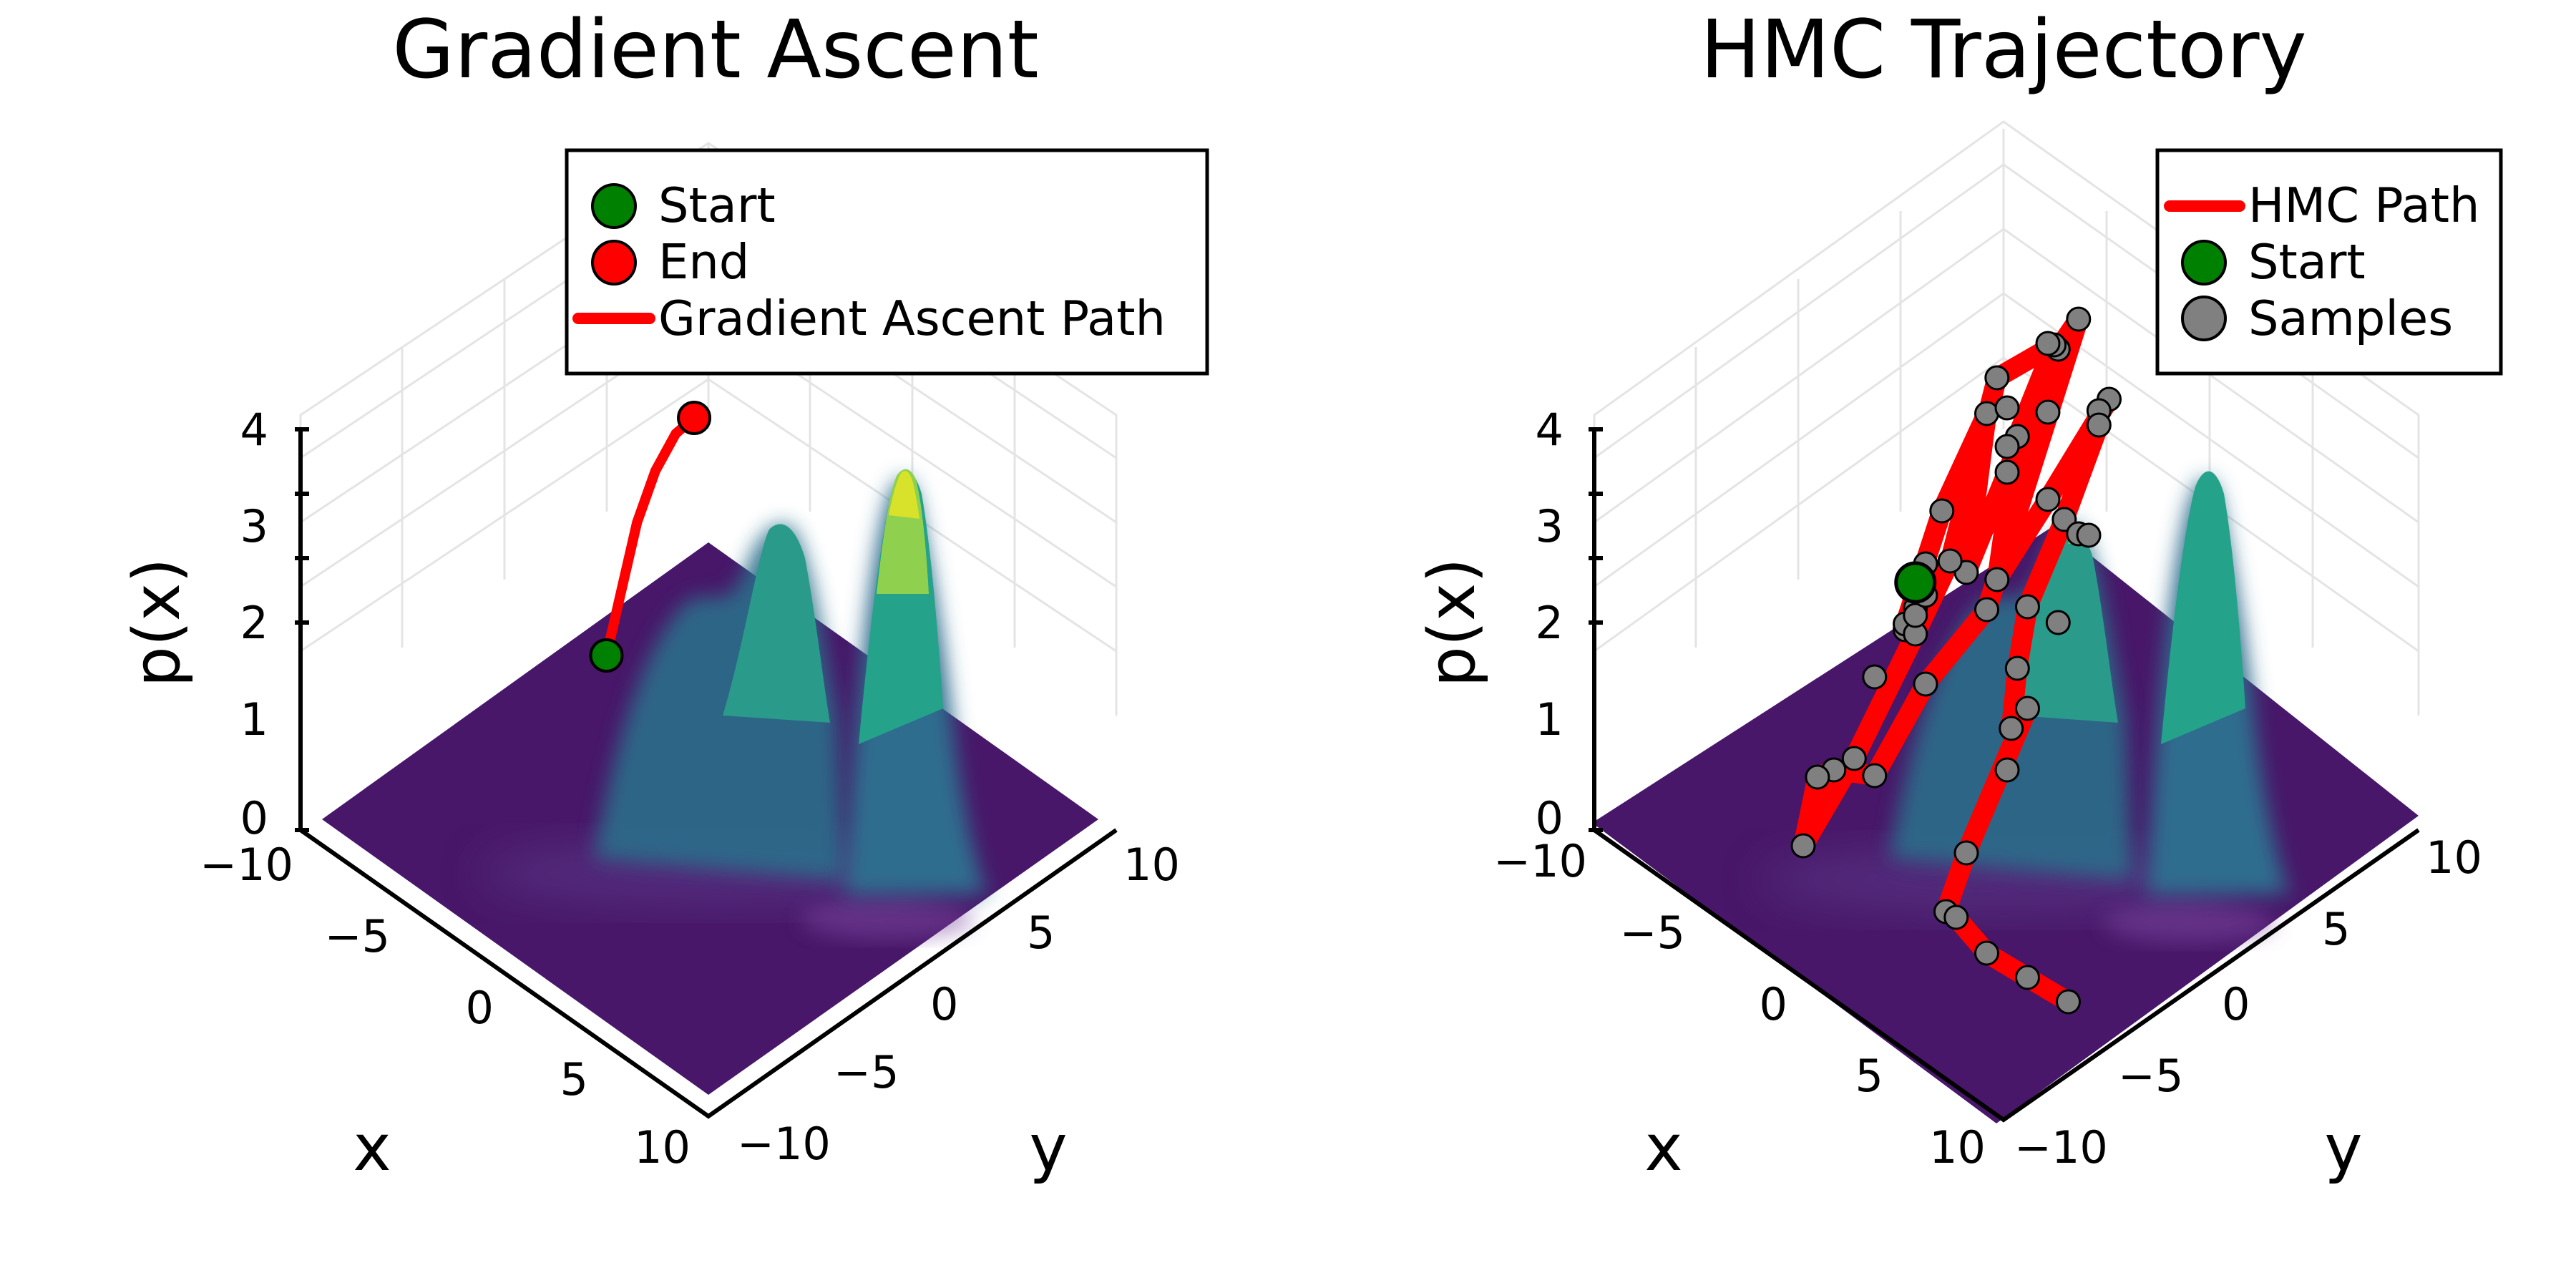 The height and width of the screenshot is (1288, 2576). What do you see at coordinates (2363, 205) in the screenshot?
I see `legend-label-path: HMC Path` at bounding box center [2363, 205].